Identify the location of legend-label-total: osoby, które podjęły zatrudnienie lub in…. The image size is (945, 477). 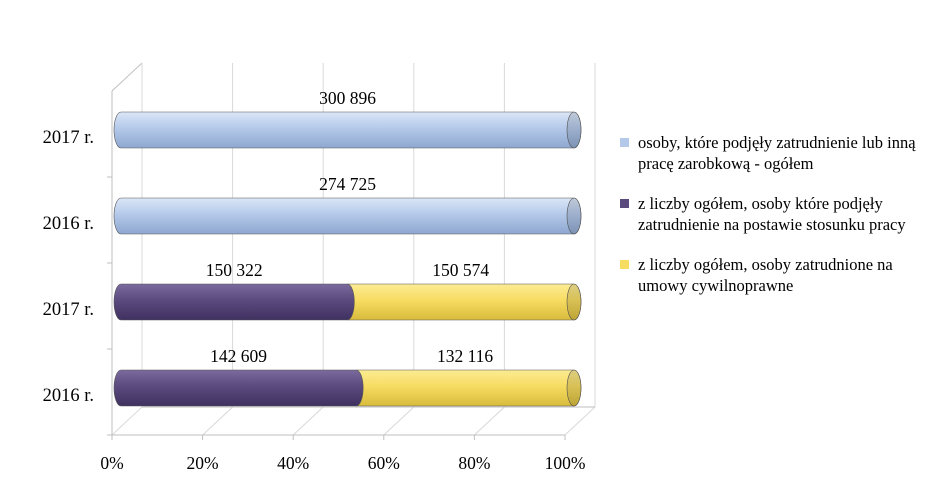
(777, 153).